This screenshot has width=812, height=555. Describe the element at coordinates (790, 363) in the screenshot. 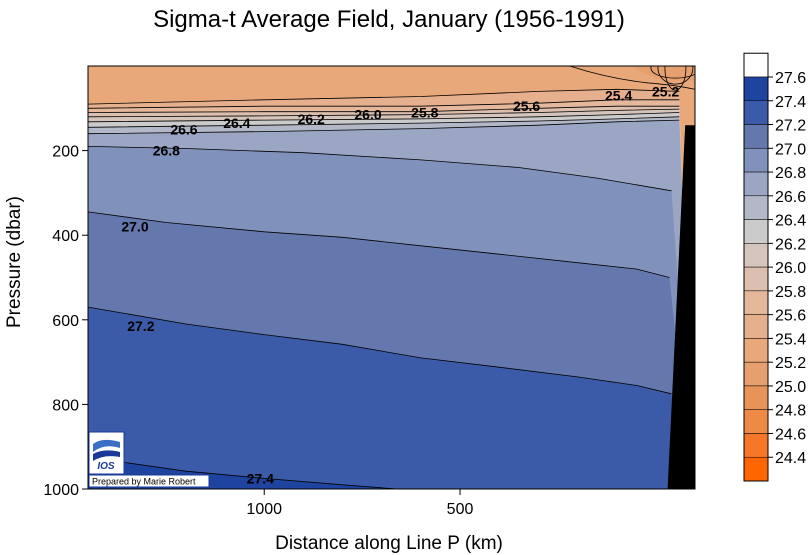

I see `legend-label: 25.2` at that location.